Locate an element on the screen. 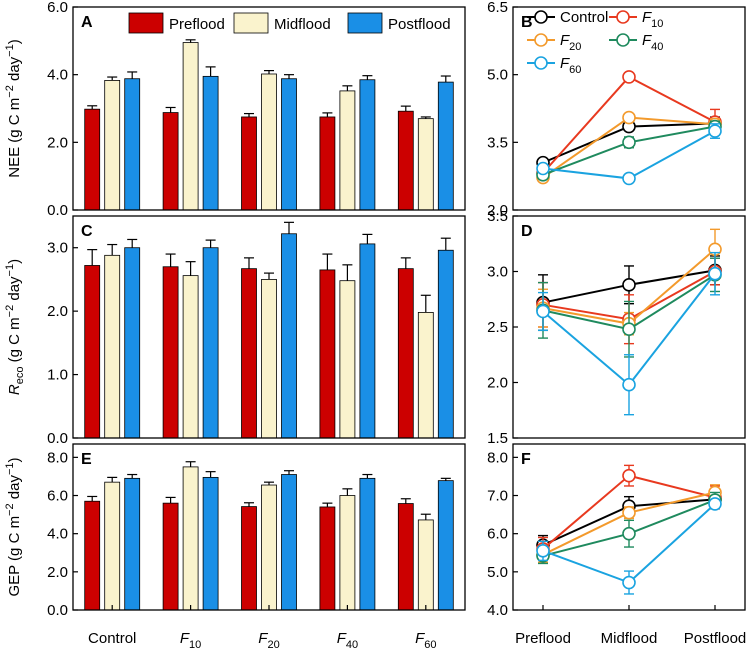 This screenshot has width=750, height=648. bar-A-Preflood-F40 is located at coordinates (327, 163).